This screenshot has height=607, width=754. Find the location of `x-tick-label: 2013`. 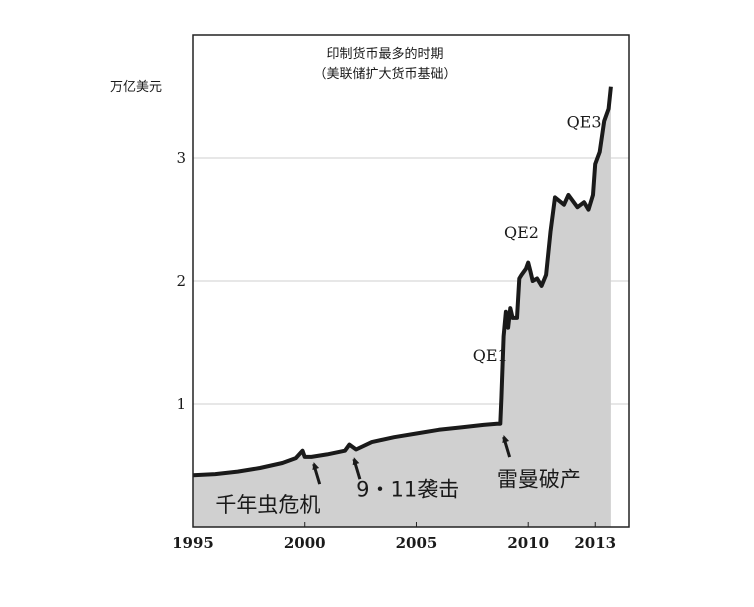

x-tick-label: 2013 is located at coordinates (595, 543).